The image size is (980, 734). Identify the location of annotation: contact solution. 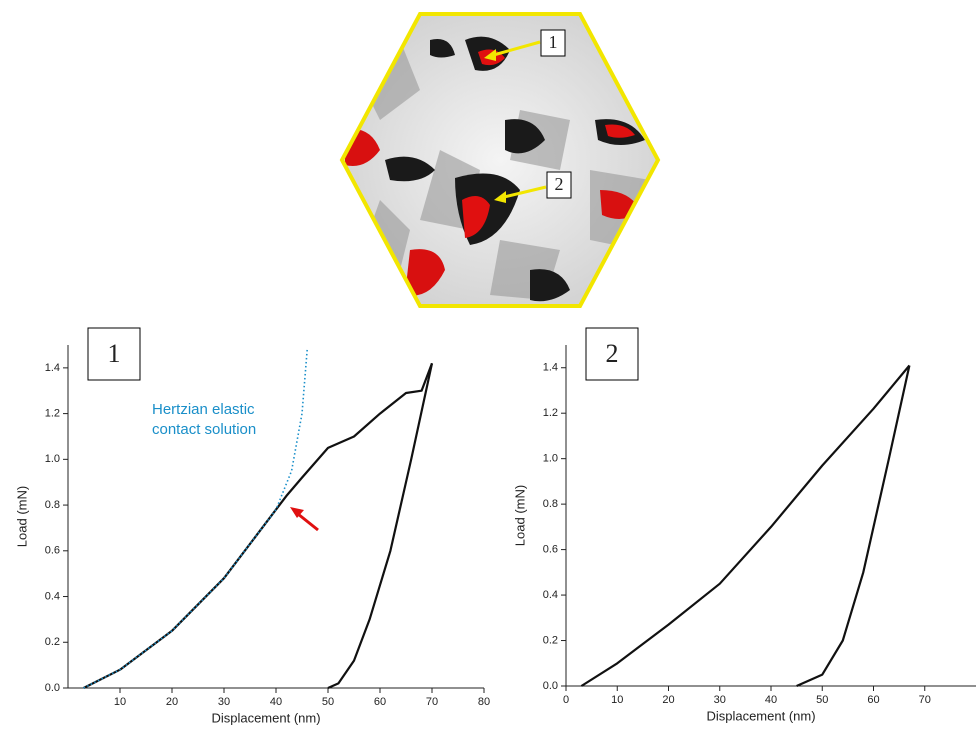
(204, 429).